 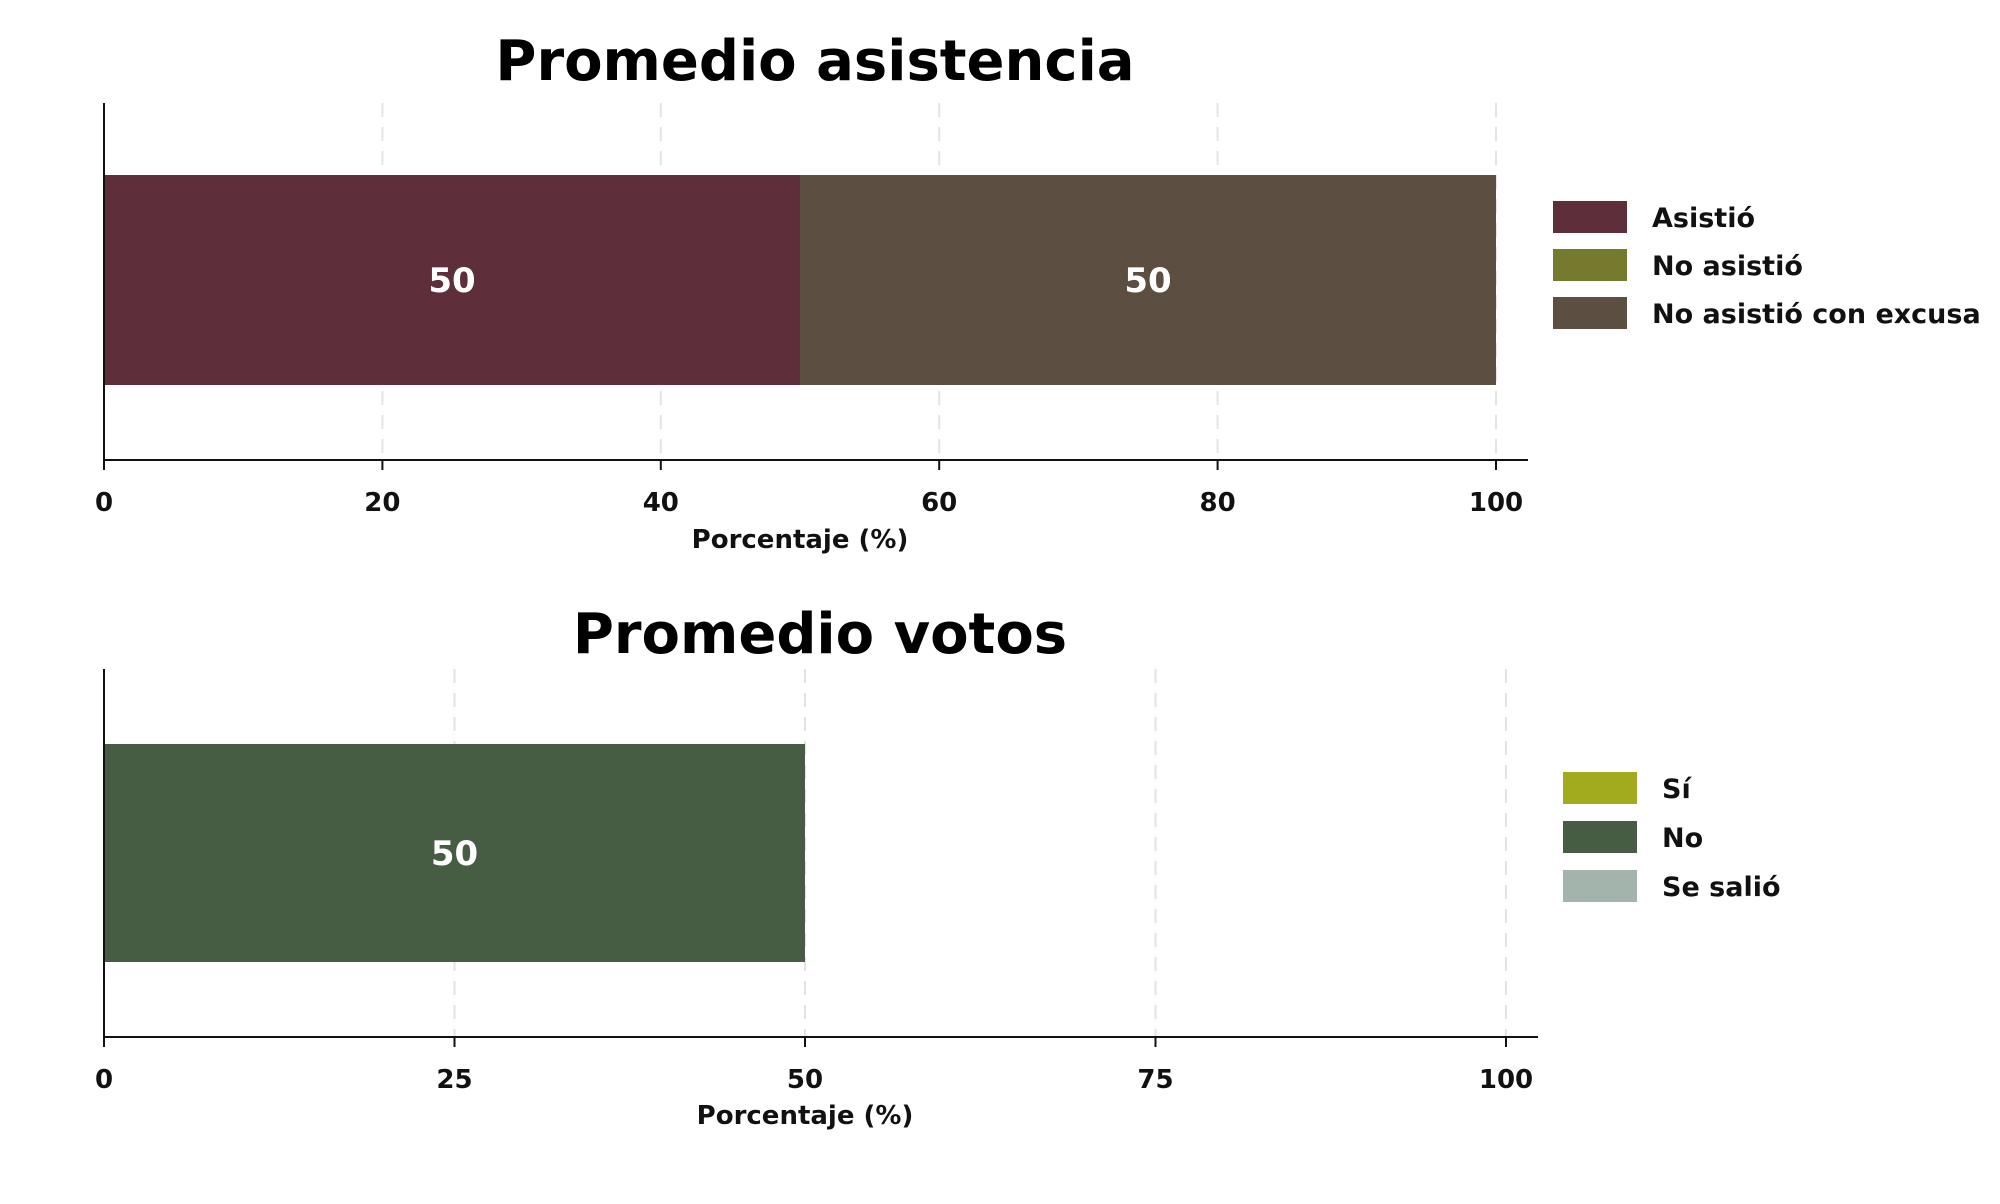 What do you see at coordinates (1727, 266) in the screenshot?
I see `legend-label-1-2: No asistió` at bounding box center [1727, 266].